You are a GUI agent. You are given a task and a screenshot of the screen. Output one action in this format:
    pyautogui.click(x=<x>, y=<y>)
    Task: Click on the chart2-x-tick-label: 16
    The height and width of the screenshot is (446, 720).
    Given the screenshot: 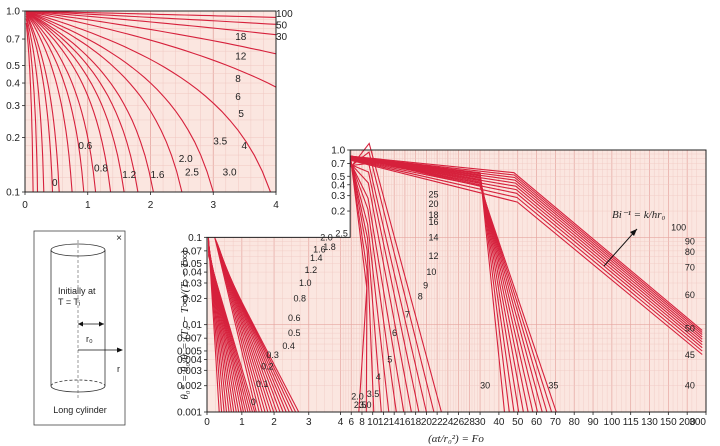 What is the action you would take?
    pyautogui.click(x=405, y=422)
    